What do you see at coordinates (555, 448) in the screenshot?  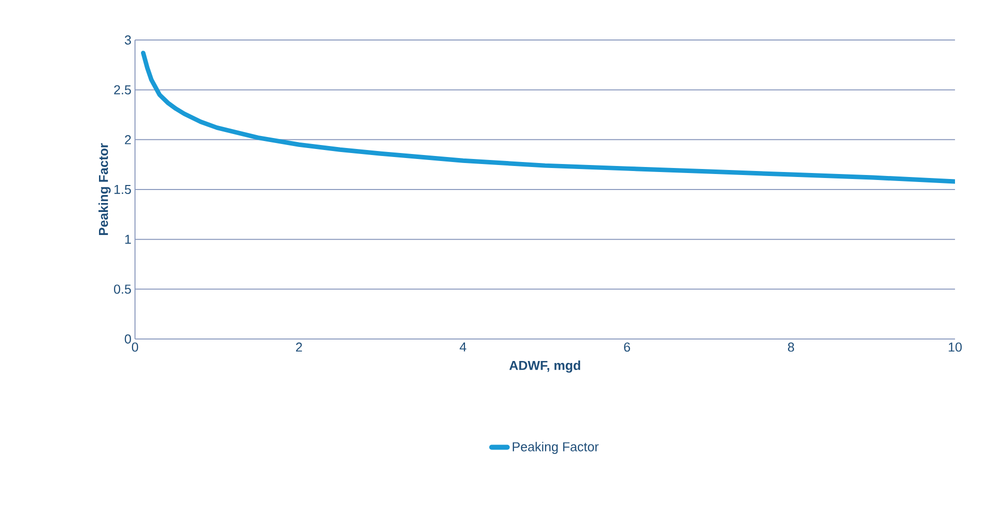 I see `legend-label: Peaking Factor` at bounding box center [555, 448].